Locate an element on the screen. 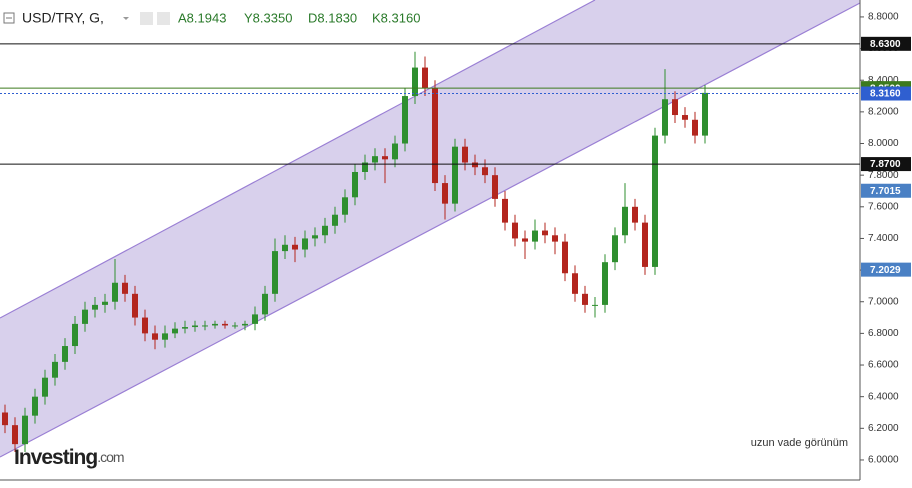  level-label: 7.8700 is located at coordinates (885, 164).